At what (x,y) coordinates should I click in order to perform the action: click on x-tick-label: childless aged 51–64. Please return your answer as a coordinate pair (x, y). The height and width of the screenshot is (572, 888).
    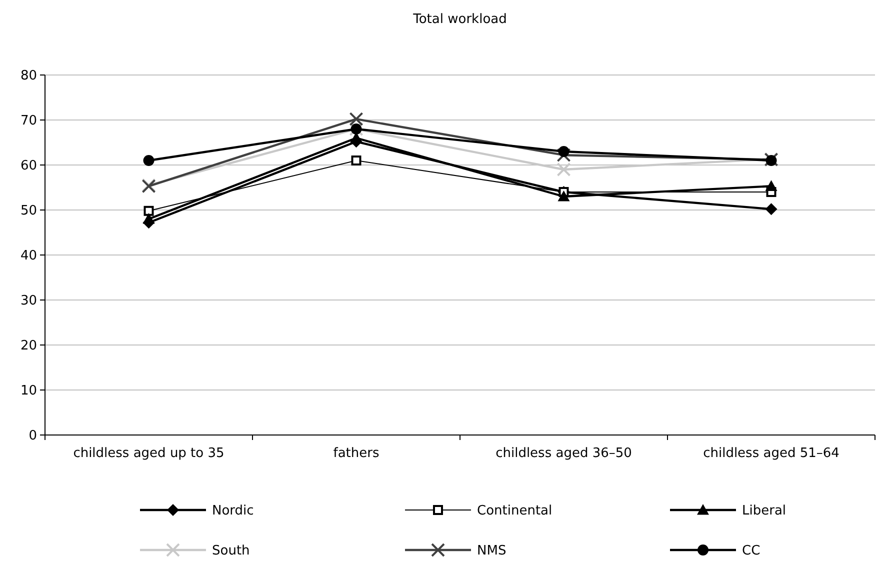
    Looking at the image, I should click on (771, 453).